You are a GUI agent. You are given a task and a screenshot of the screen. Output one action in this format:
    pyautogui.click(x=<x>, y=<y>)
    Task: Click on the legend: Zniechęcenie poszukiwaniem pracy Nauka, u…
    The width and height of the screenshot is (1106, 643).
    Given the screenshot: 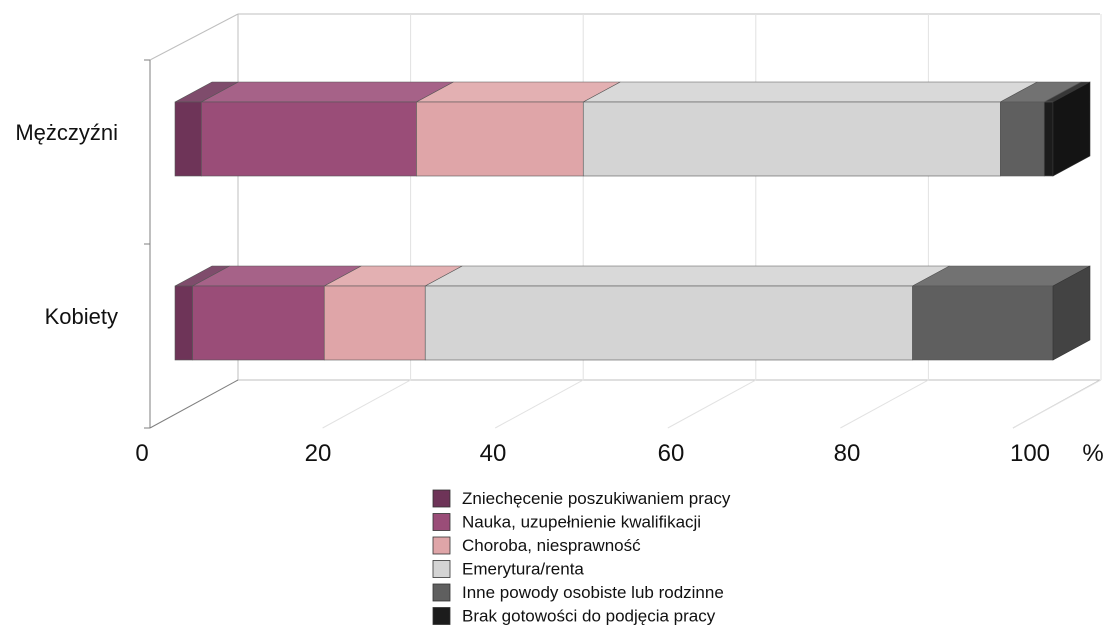 What is the action you would take?
    pyautogui.click(x=581, y=557)
    